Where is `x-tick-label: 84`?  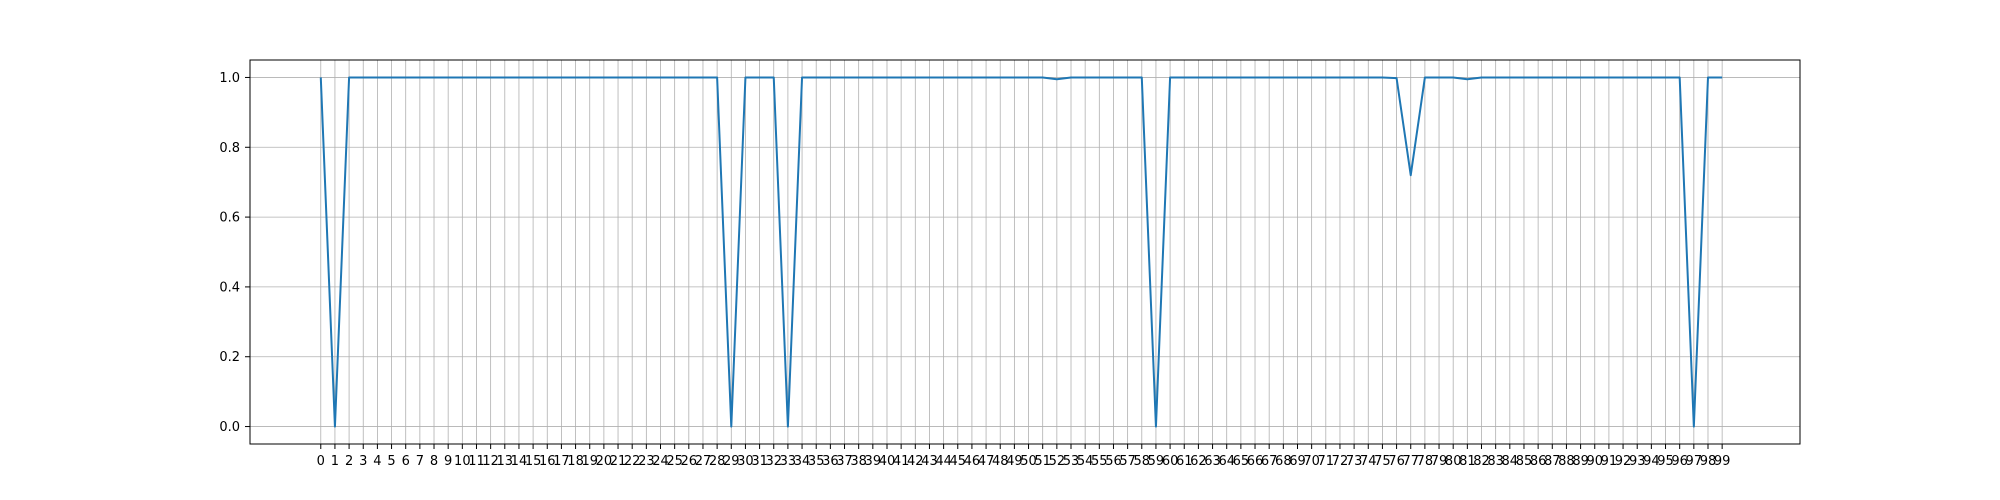 x-tick-label: 84 is located at coordinates (1510, 461).